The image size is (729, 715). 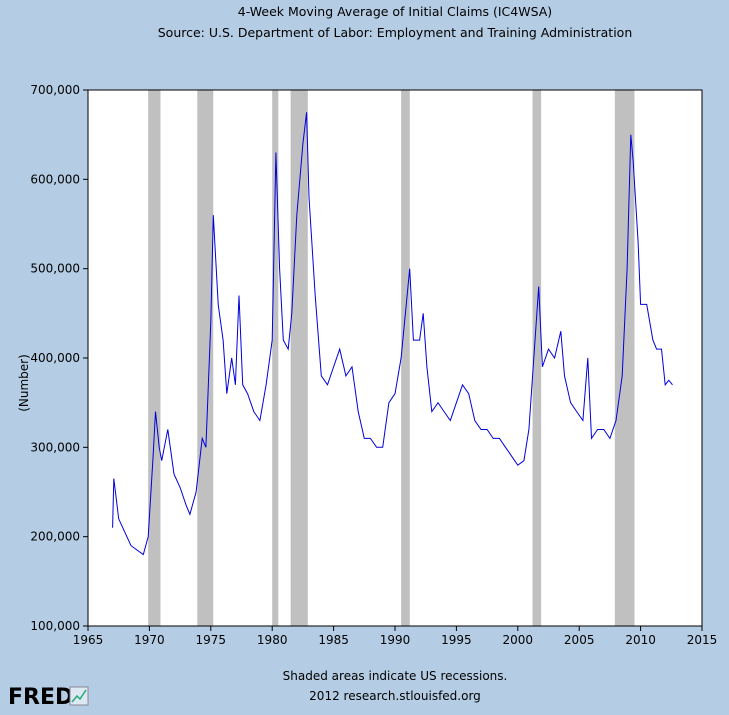 What do you see at coordinates (55, 537) in the screenshot?
I see `y-tick-label: 200,000` at bounding box center [55, 537].